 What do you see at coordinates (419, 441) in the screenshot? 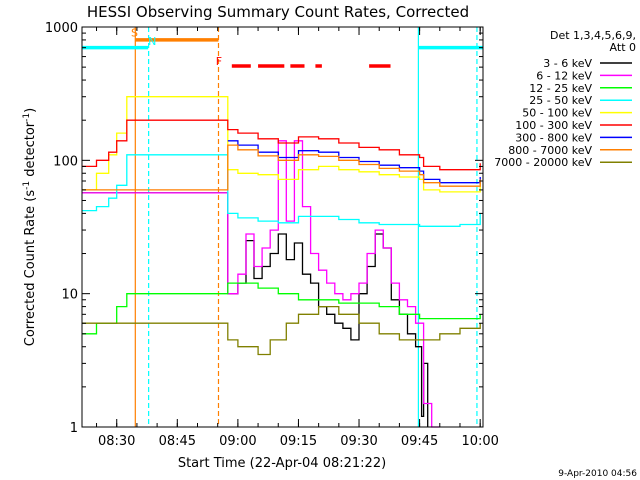
I see `x-tick-label-09-45: 09:45` at bounding box center [419, 441].